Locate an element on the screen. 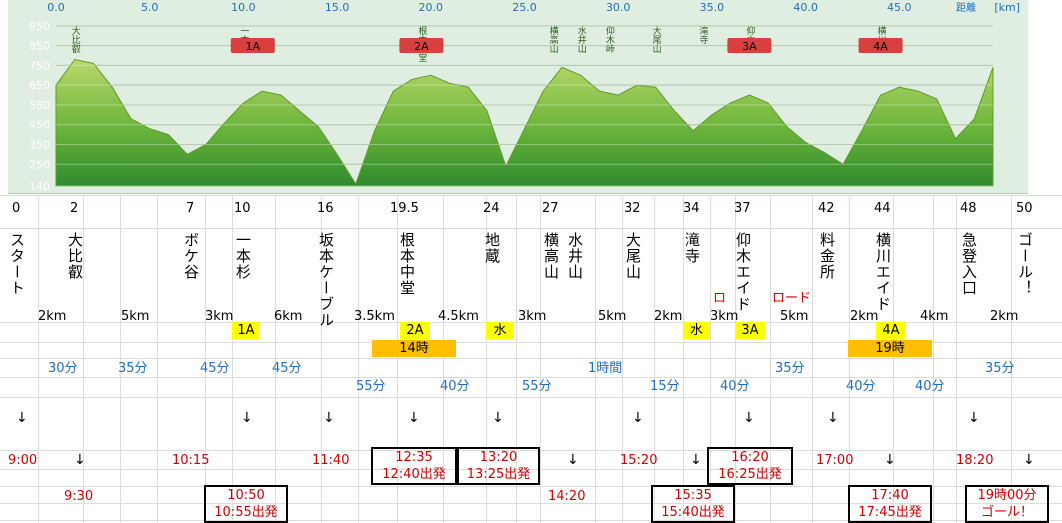  station-km: 48 is located at coordinates (968, 208).